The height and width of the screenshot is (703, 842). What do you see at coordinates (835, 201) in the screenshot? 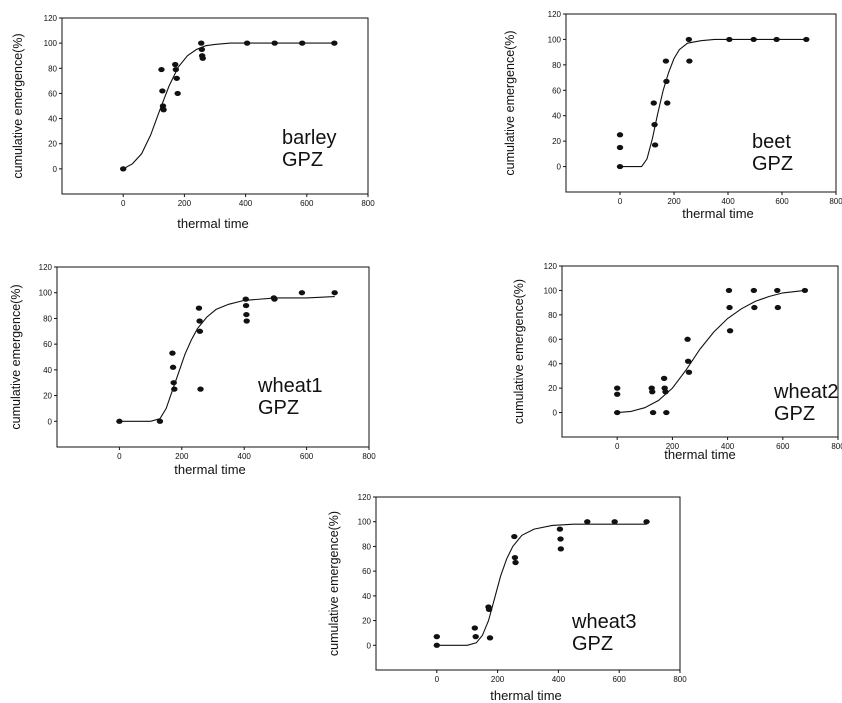
I see `x-tick-label: 800` at bounding box center [835, 201].